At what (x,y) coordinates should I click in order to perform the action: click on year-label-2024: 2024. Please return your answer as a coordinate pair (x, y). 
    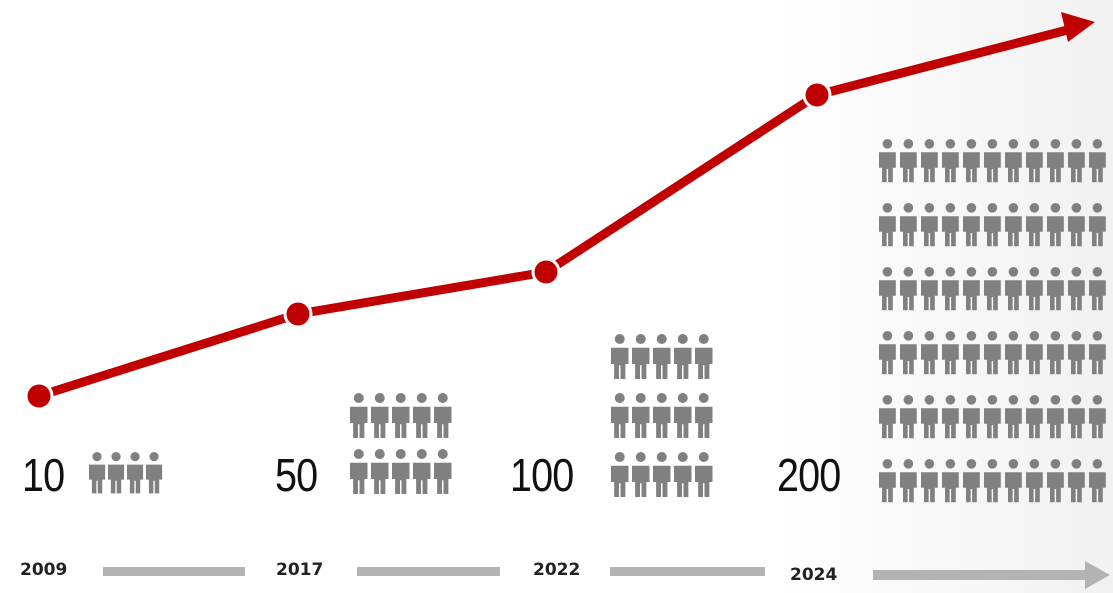
    Looking at the image, I should click on (814, 575).